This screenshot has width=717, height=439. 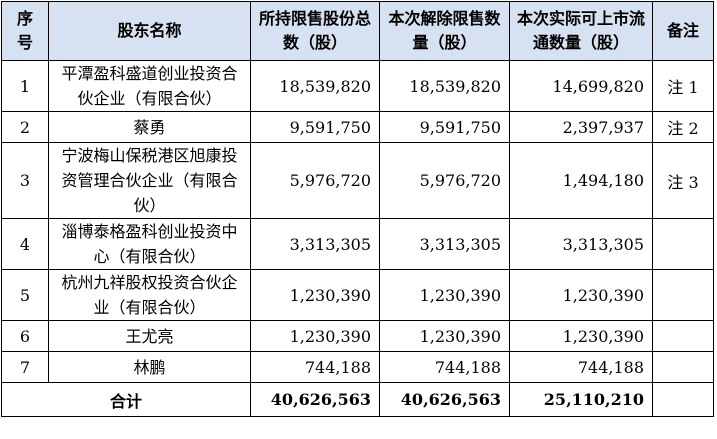 What do you see at coordinates (683, 127) in the screenshot?
I see `row-note: 注 2` at bounding box center [683, 127].